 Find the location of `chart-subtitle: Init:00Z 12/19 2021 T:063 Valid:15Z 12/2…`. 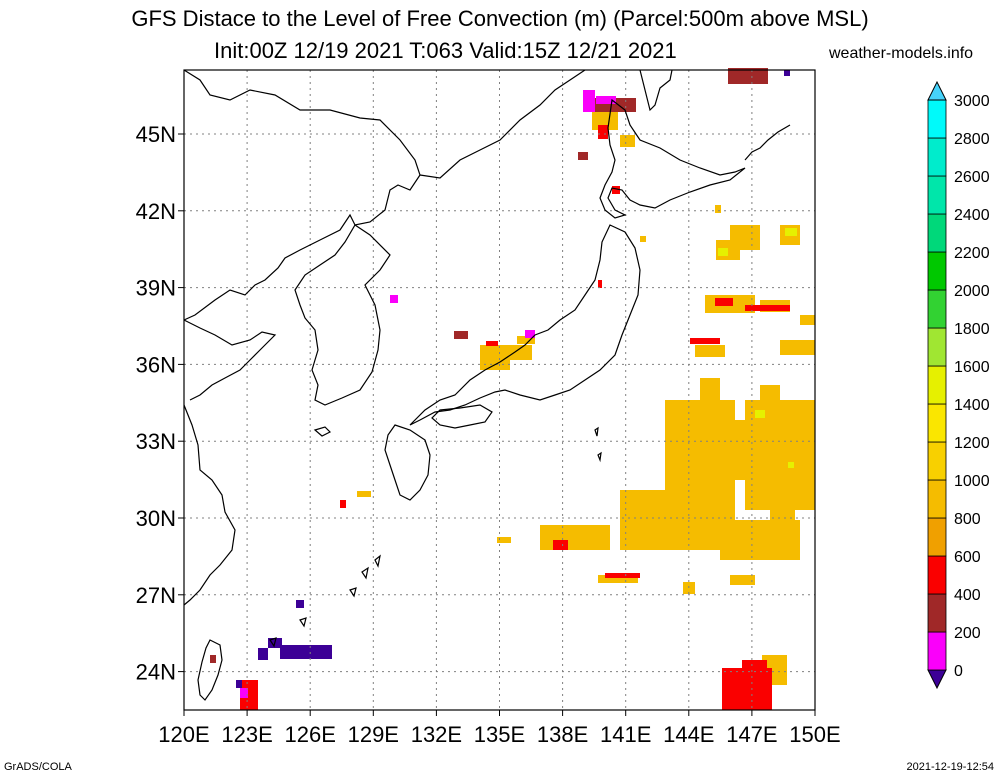

chart-subtitle: Init:00Z 12/19 2021 T:063 Valid:15Z 12/2… is located at coordinates (445, 50).